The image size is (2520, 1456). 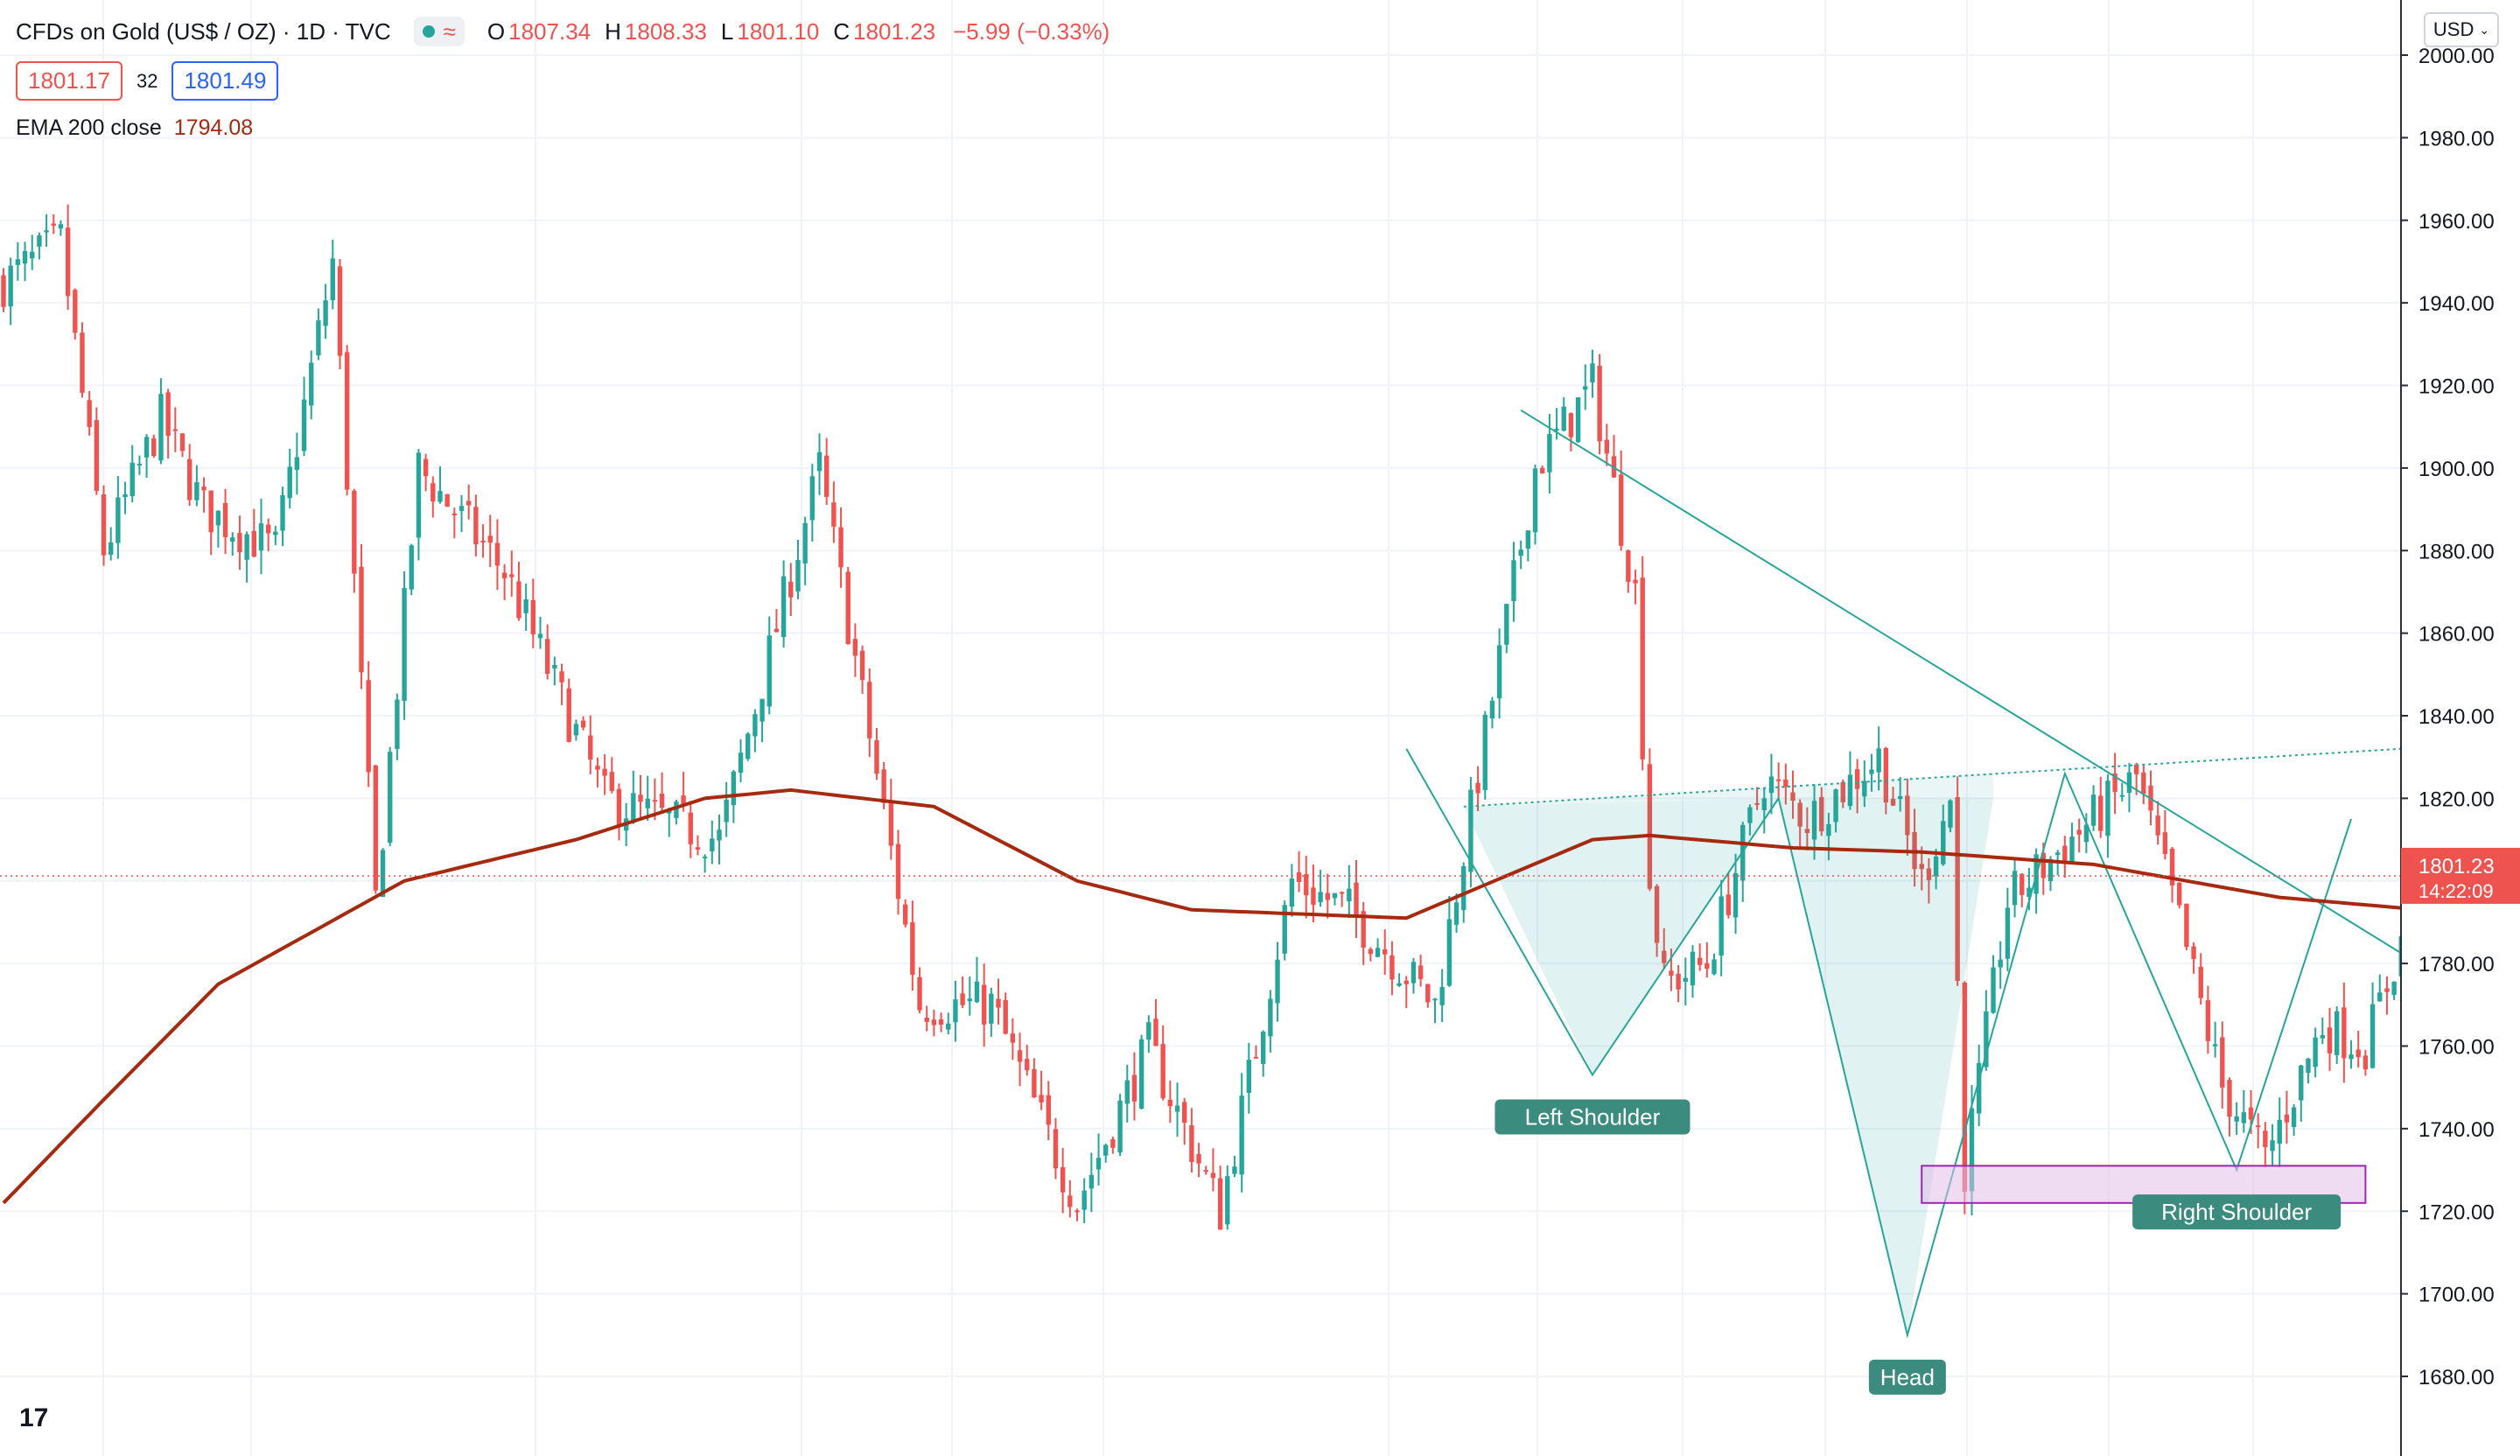 I want to click on tick-label: 1760.00, so click(x=2456, y=1048).